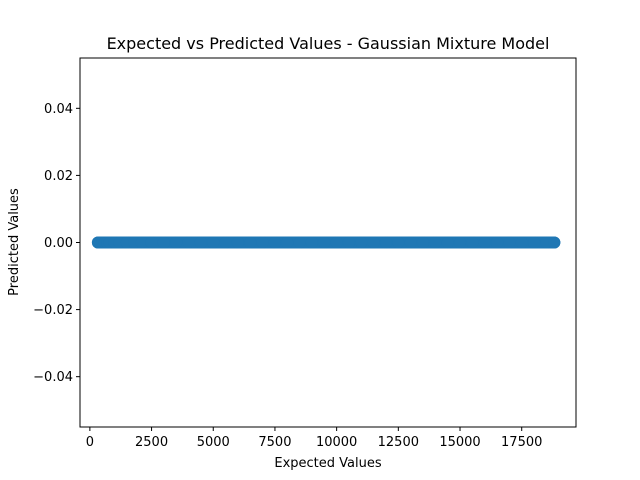 This screenshot has height=480, width=640. What do you see at coordinates (14, 242) in the screenshot?
I see `y-axis-label: Predicted Values` at bounding box center [14, 242].